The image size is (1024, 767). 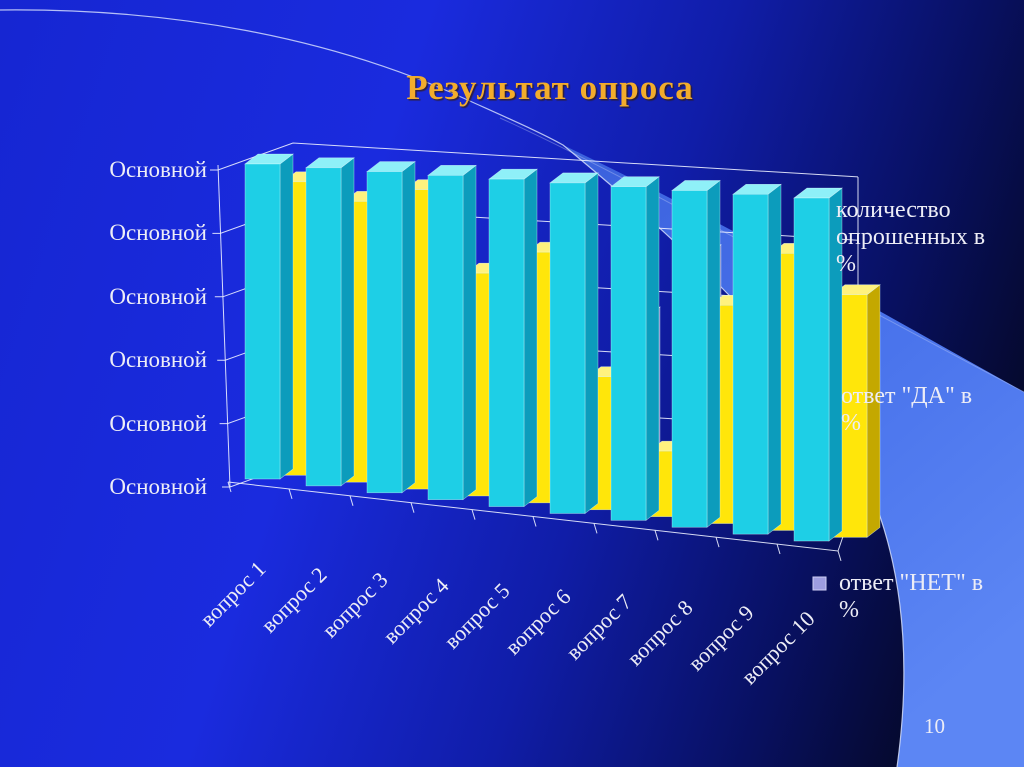 I want to click on legend-item-yes: ответ "ДА" в %, so click(x=907, y=409).